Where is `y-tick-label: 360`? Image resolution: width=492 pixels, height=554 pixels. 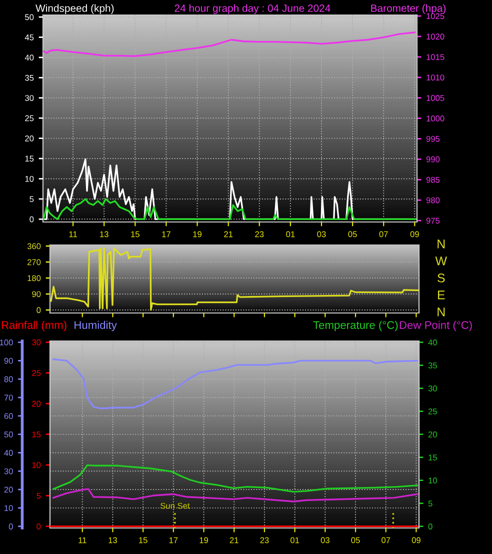 y-tick-label: 360 is located at coordinates (34, 246).